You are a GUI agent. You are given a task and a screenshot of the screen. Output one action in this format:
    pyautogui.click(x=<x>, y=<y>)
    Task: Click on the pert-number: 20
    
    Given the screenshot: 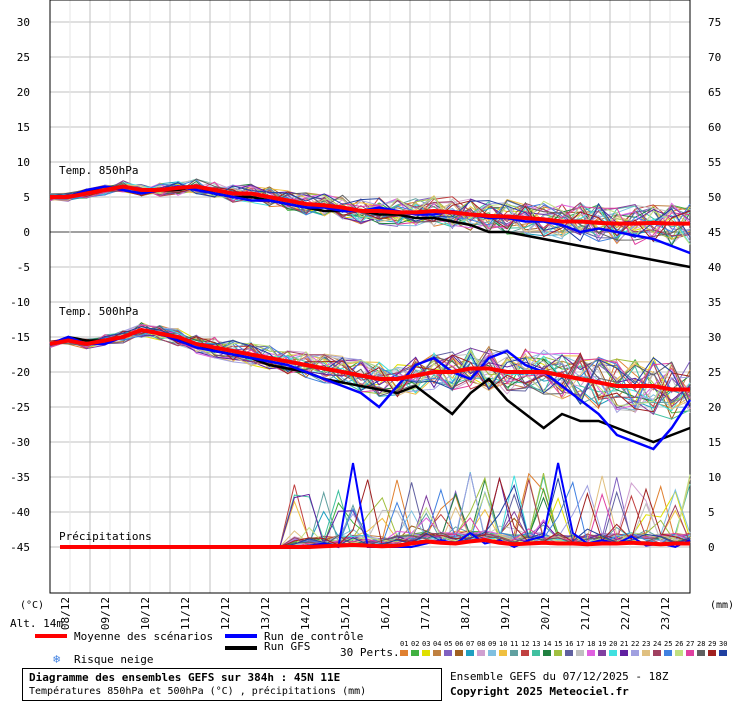 What is the action you would take?
    pyautogui.click(x=613, y=644)
    